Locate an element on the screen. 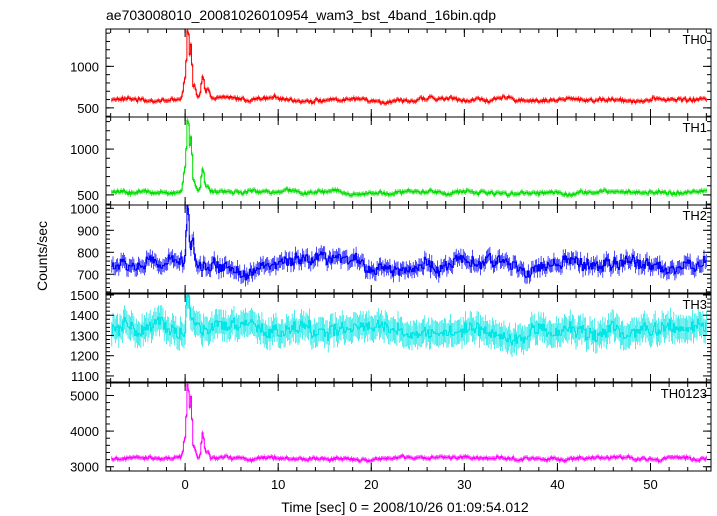 The image size is (717, 516). x-tick-label: 10 is located at coordinates (278, 484).